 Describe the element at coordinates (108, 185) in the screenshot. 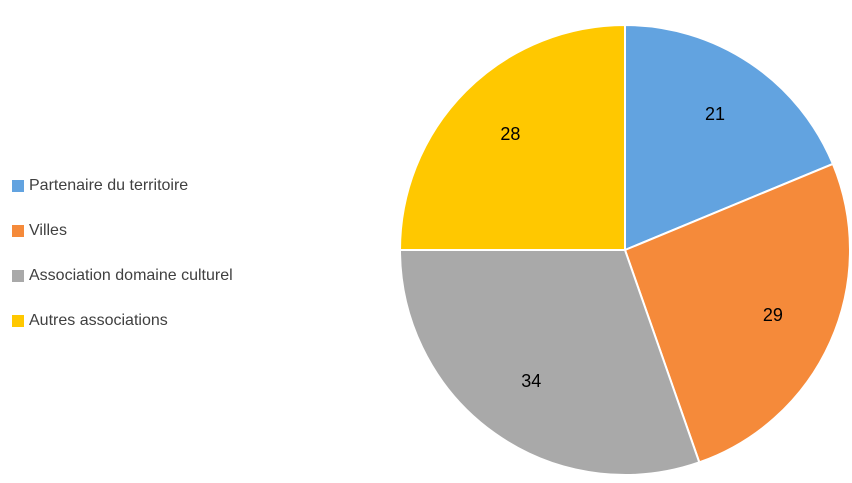

I see `legend-label: Partenaire du territoire` at that location.